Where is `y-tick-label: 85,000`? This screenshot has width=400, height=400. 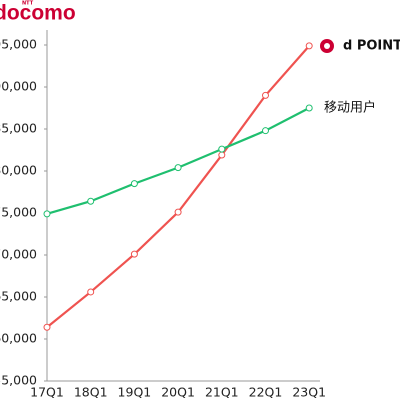
y-tick-label: 85,000 is located at coordinates (18, 128).